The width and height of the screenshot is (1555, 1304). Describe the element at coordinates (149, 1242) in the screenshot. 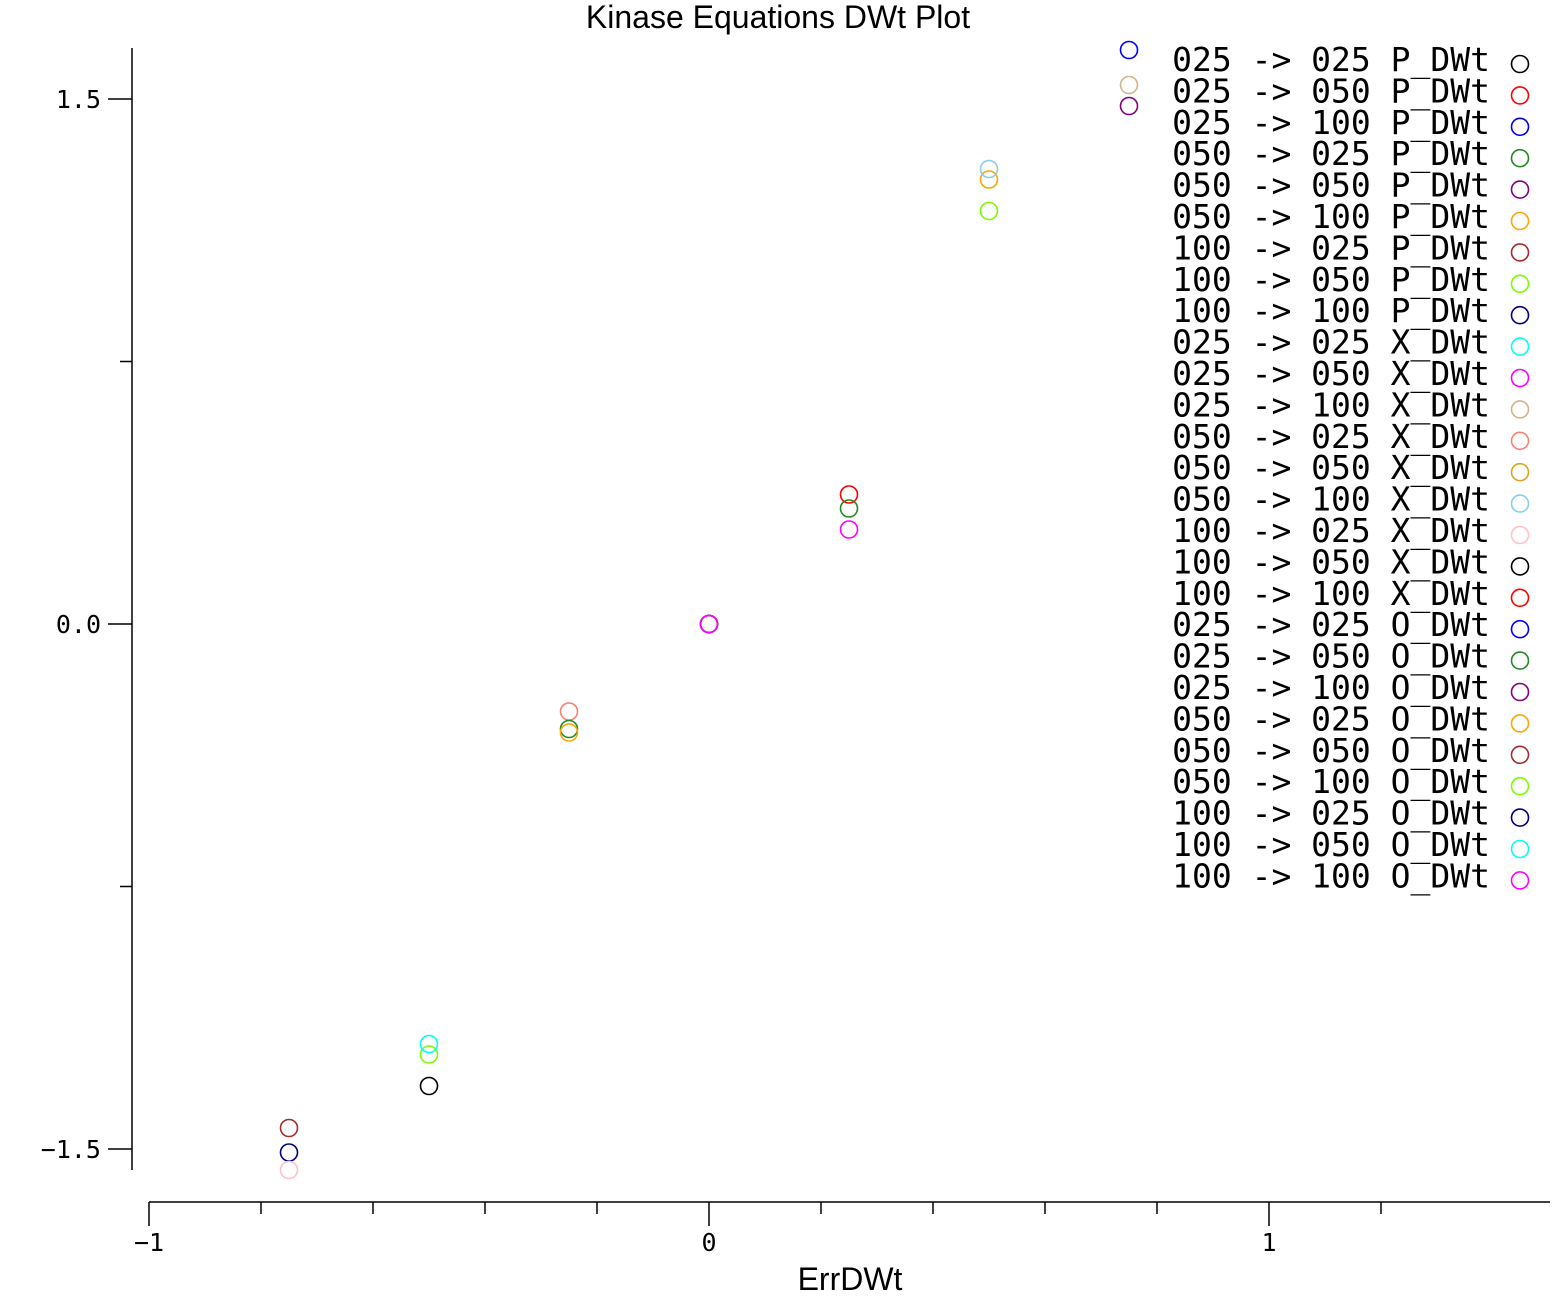

I see `x-tick-label: −1` at that location.